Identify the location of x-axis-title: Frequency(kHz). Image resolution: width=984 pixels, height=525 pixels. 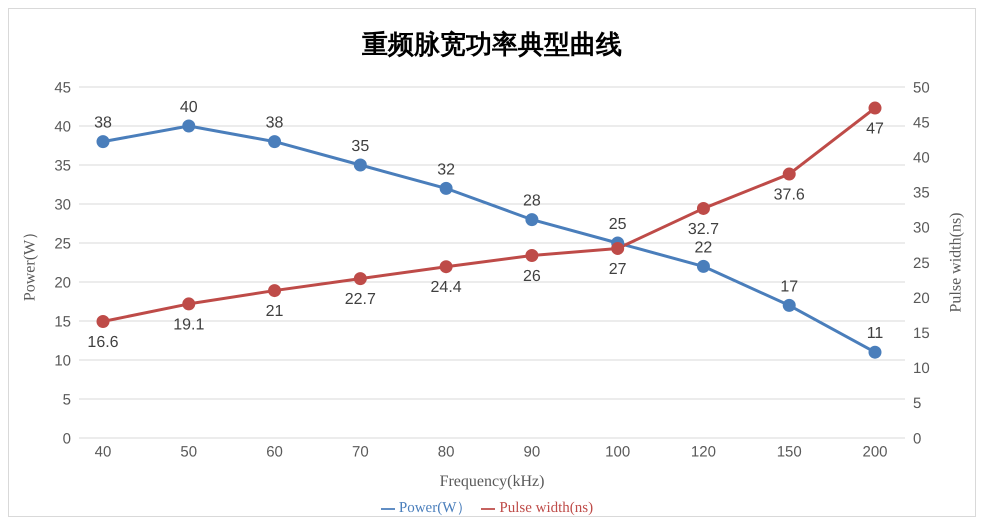
(492, 481).